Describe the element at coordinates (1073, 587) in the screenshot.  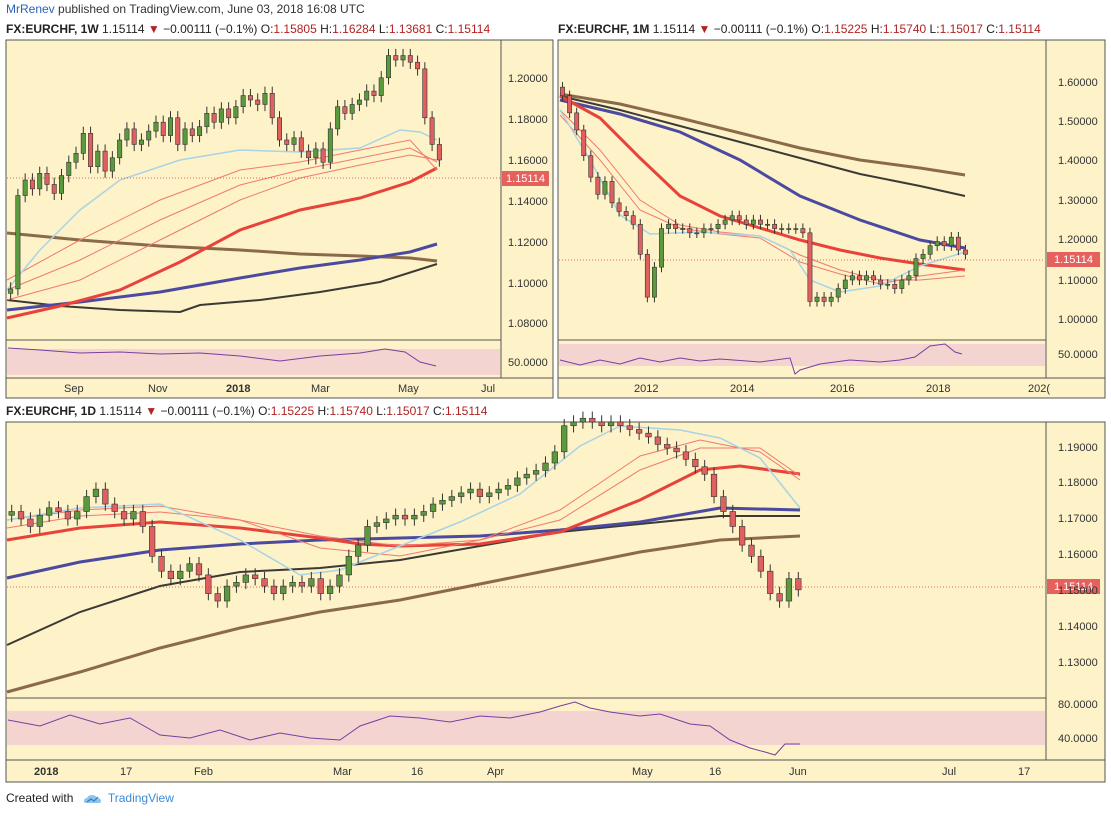
I see `daily-price-label: 1.15114` at that location.